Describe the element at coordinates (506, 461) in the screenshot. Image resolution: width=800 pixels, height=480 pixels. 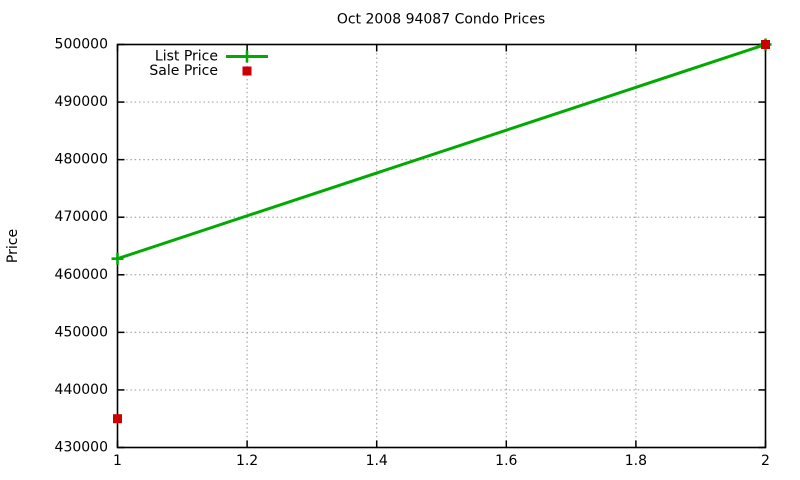
I see `x-tick-label: 1.6` at that location.